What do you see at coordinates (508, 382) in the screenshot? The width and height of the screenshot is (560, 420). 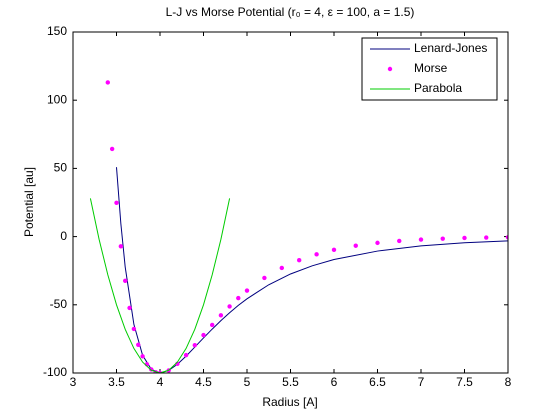 I see `x-tick-label: 8` at bounding box center [508, 382].